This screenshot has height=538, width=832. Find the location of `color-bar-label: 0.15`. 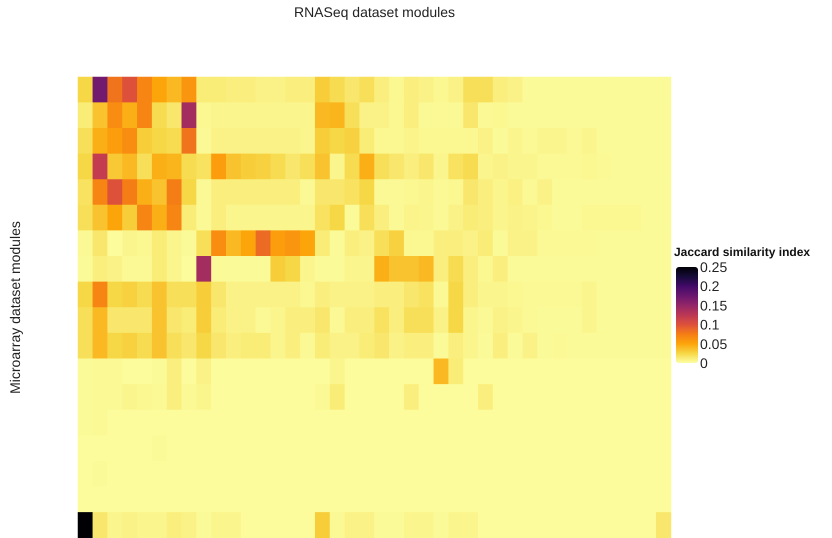

color-bar-label: 0.15 is located at coordinates (714, 305).